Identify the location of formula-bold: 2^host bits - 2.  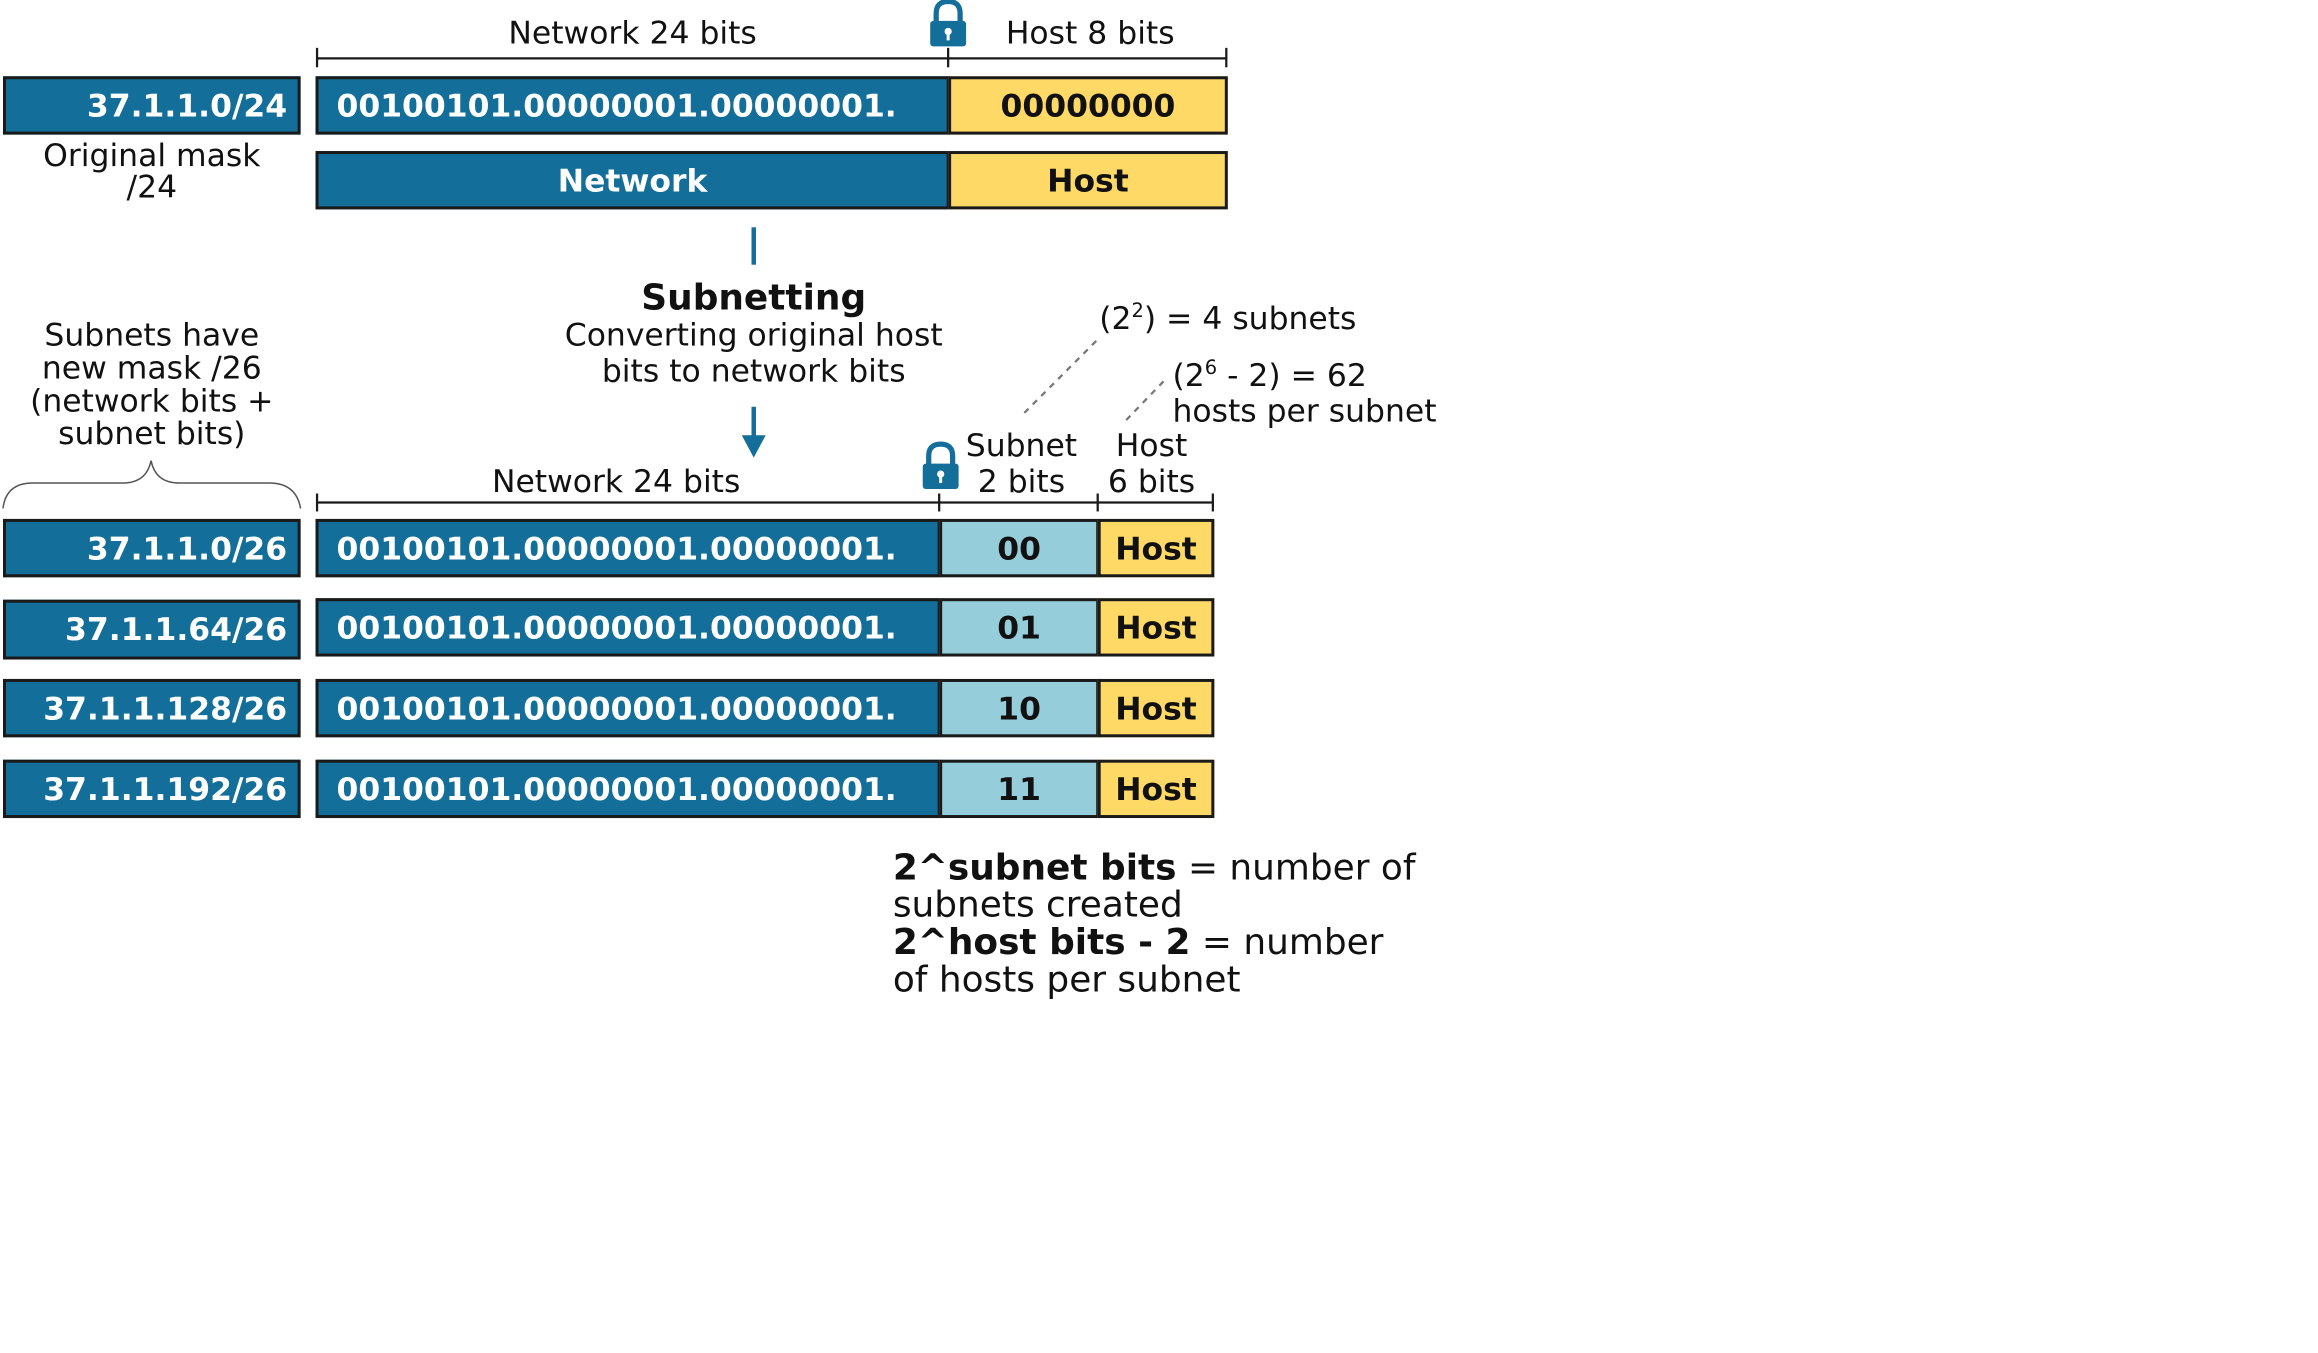
(1041, 942).